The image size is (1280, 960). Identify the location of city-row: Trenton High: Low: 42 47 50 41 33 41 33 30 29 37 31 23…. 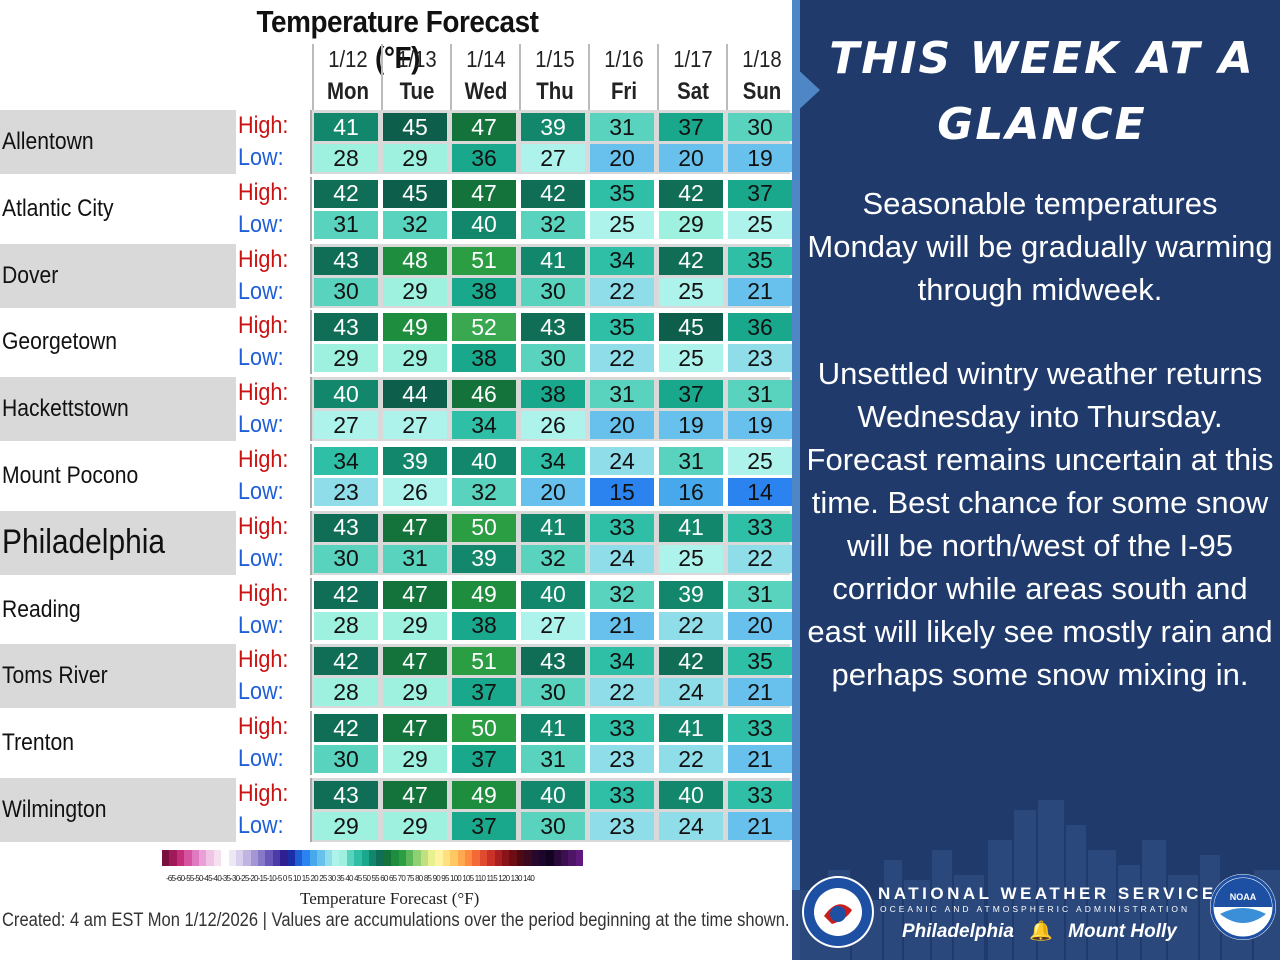
(396, 743).